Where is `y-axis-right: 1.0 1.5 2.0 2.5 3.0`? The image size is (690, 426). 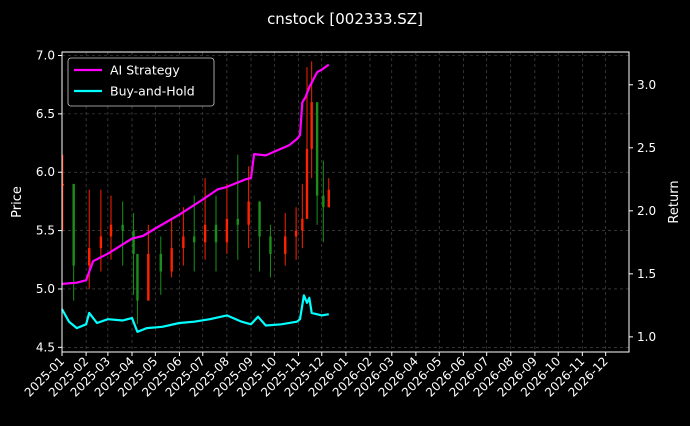 y-axis-right: 1.0 1.5 2.0 2.5 3.0 is located at coordinates (642, 211).